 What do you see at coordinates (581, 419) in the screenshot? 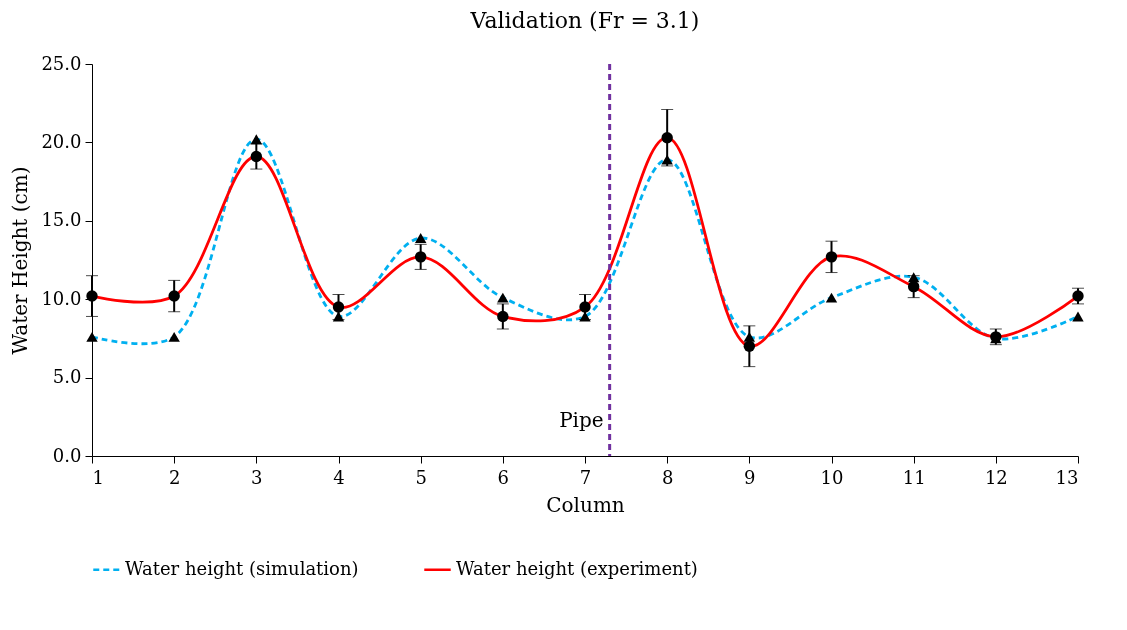
I see `ref-line-label: Pipe` at bounding box center [581, 419].